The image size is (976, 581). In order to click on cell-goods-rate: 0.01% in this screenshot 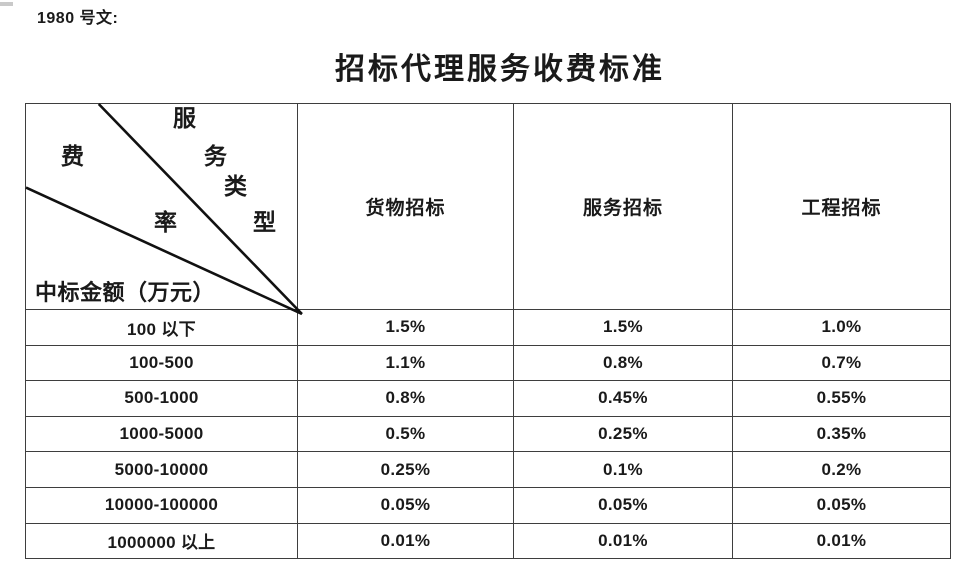, I will do `click(405, 541)`.